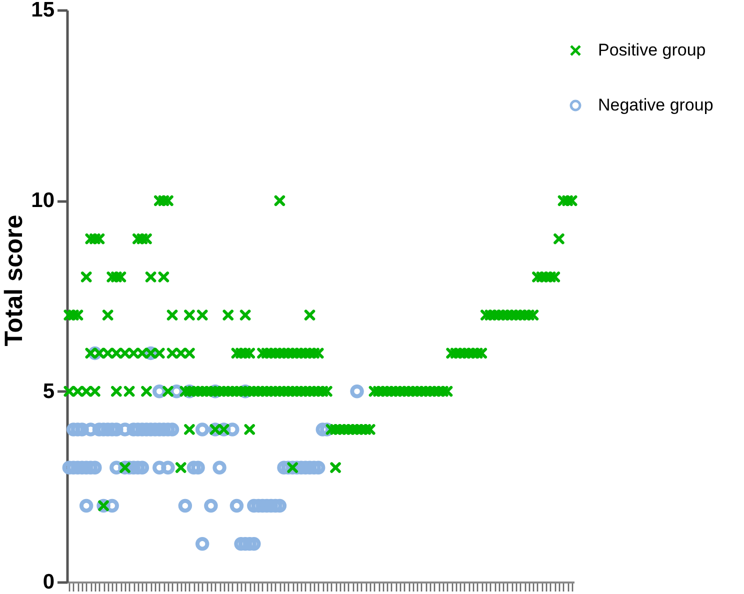 Image resolution: width=744 pixels, height=594 pixels. I want to click on y-tick-label: 5, so click(48, 391).